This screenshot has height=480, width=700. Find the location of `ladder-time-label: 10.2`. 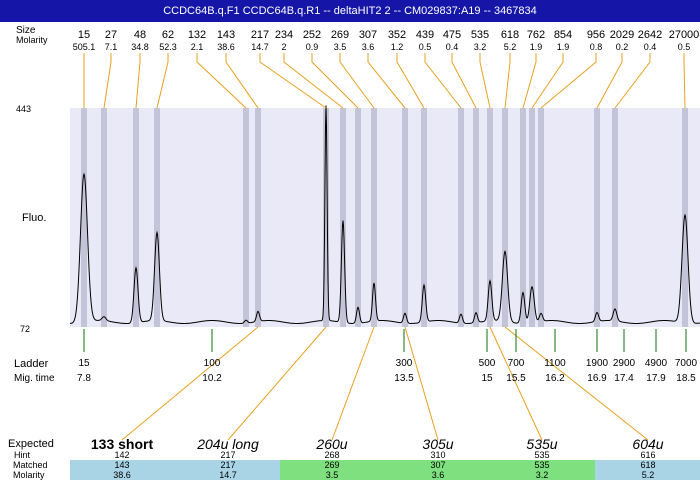

ladder-time-label: 10.2 is located at coordinates (212, 378).